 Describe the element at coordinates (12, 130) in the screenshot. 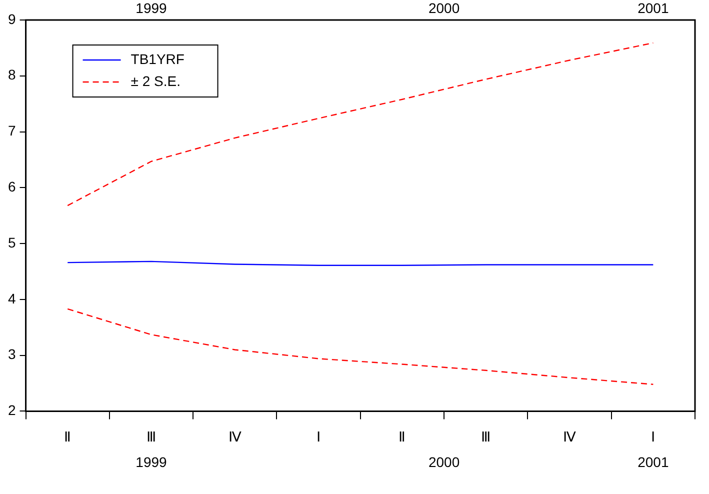

I see `y-tick-label: 7` at that location.